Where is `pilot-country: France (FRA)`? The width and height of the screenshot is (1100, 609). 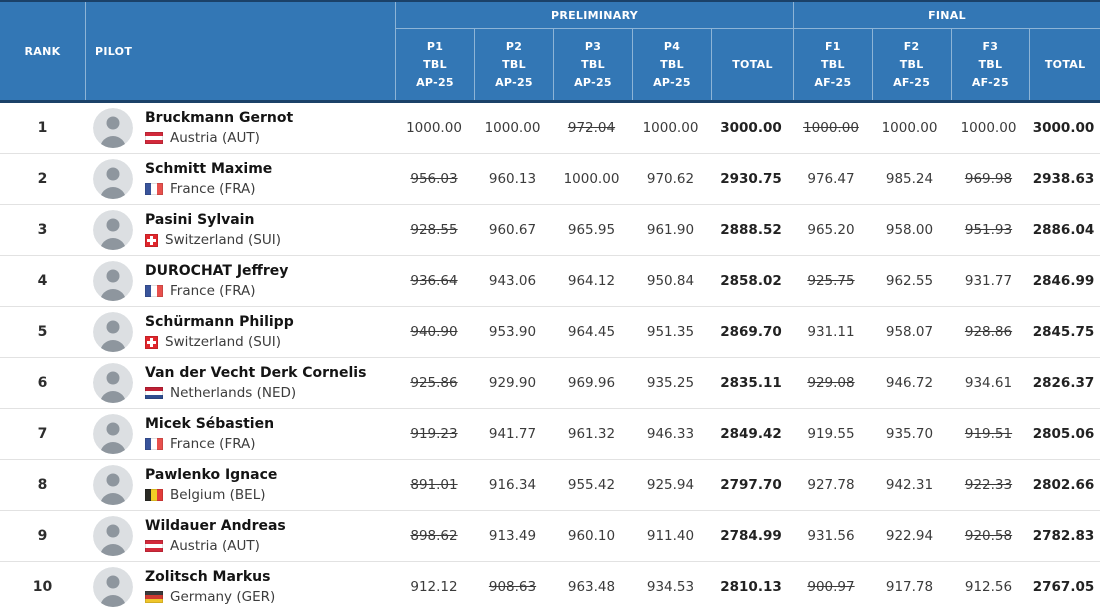 pilot-country: France (FRA) is located at coordinates (213, 189).